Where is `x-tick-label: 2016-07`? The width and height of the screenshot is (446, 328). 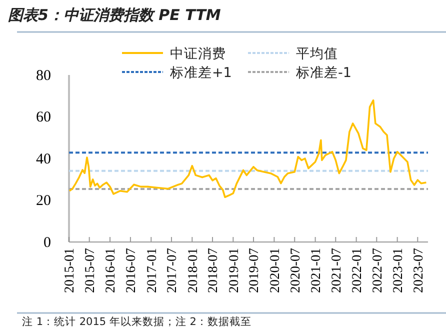 x-tick-label: 2016-07 is located at coordinates (130, 270).